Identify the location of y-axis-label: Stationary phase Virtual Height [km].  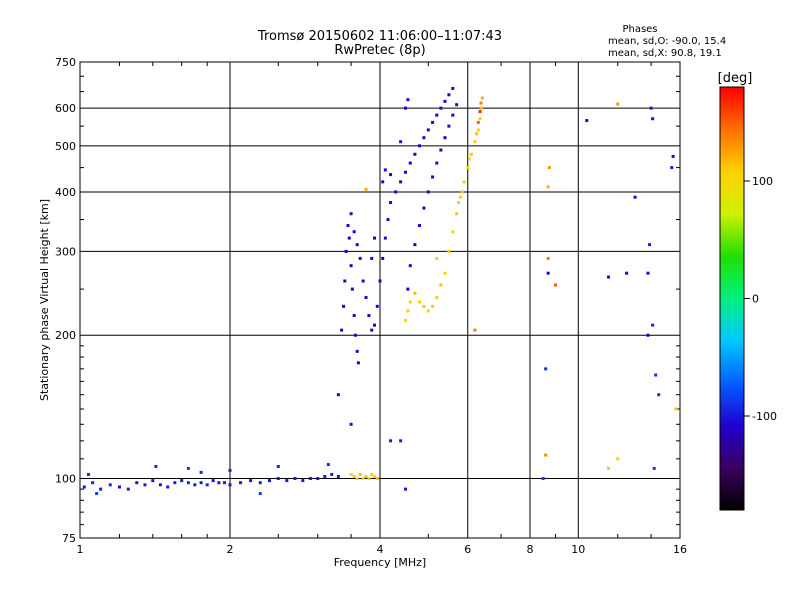
(44, 300).